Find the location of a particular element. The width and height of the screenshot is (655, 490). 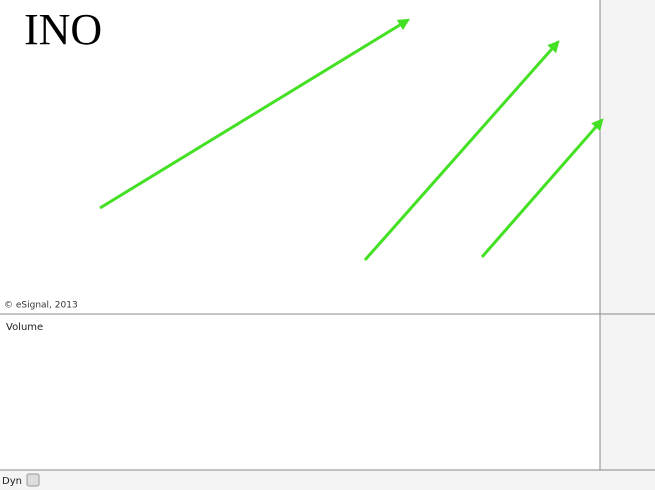

panel-title: Volume is located at coordinates (24, 327).